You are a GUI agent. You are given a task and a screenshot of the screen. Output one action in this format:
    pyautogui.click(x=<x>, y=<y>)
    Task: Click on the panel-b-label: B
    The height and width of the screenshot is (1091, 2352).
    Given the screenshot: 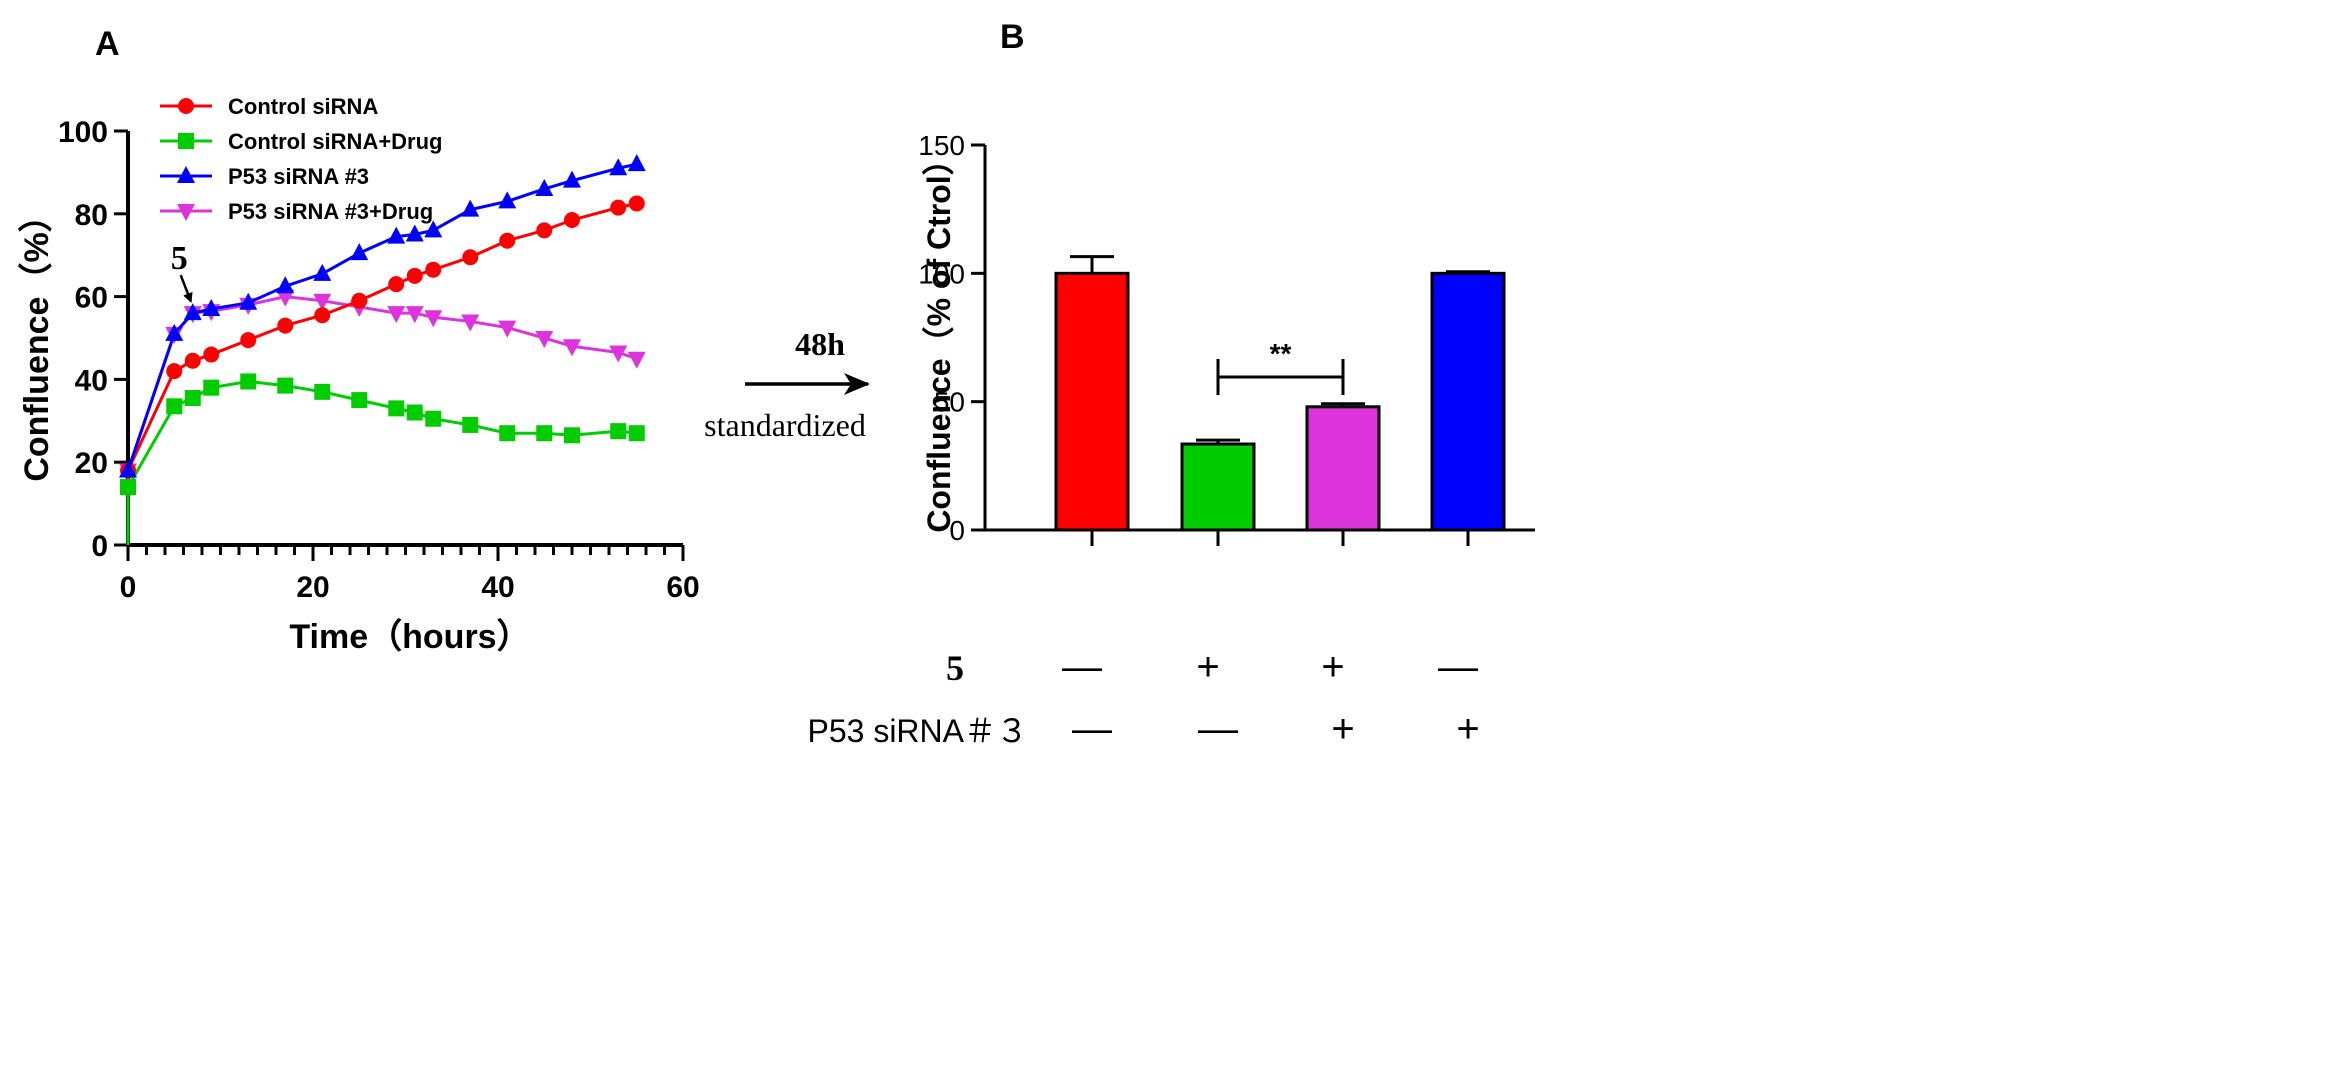 What is the action you would take?
    pyautogui.click(x=1012, y=37)
    